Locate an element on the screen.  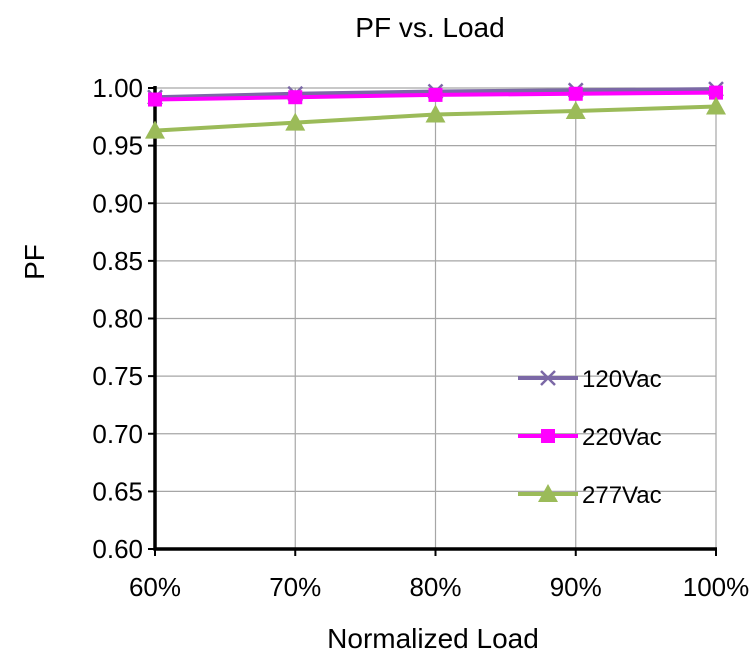
series-277vac is located at coordinates (435, 117).